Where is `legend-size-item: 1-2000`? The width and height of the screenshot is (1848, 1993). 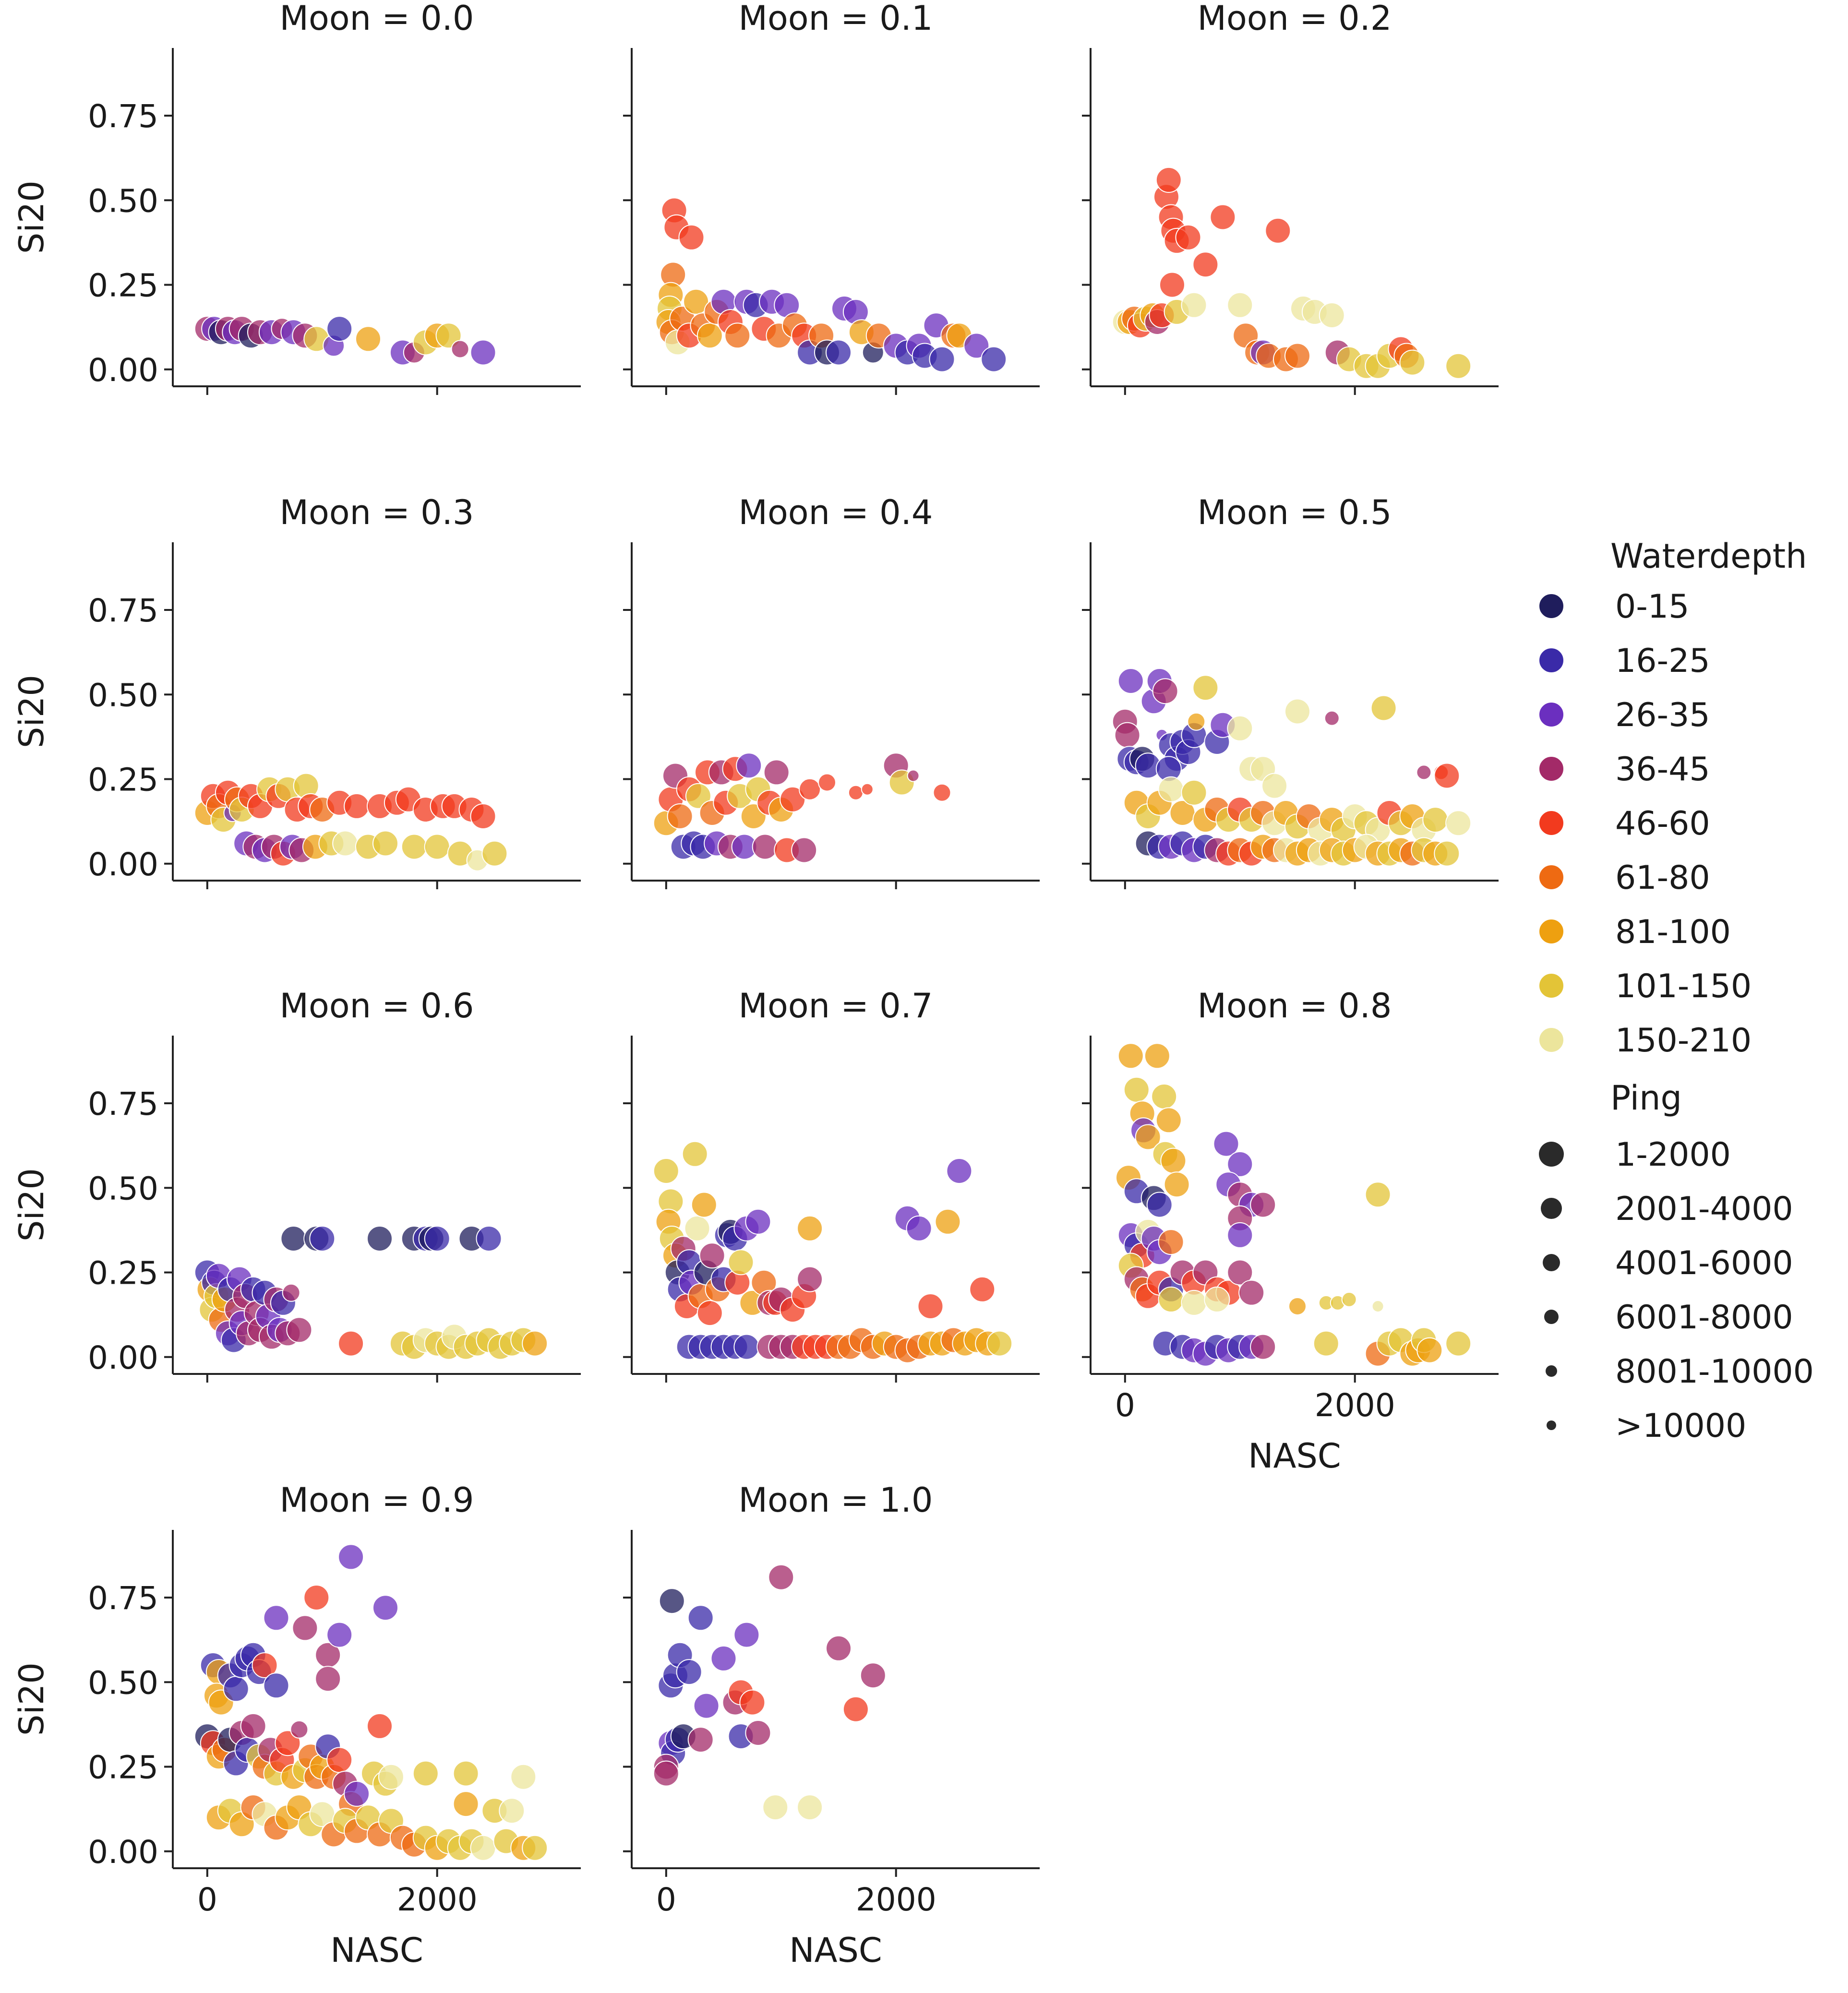 legend-size-item: 1-2000 is located at coordinates (1635, 1155).